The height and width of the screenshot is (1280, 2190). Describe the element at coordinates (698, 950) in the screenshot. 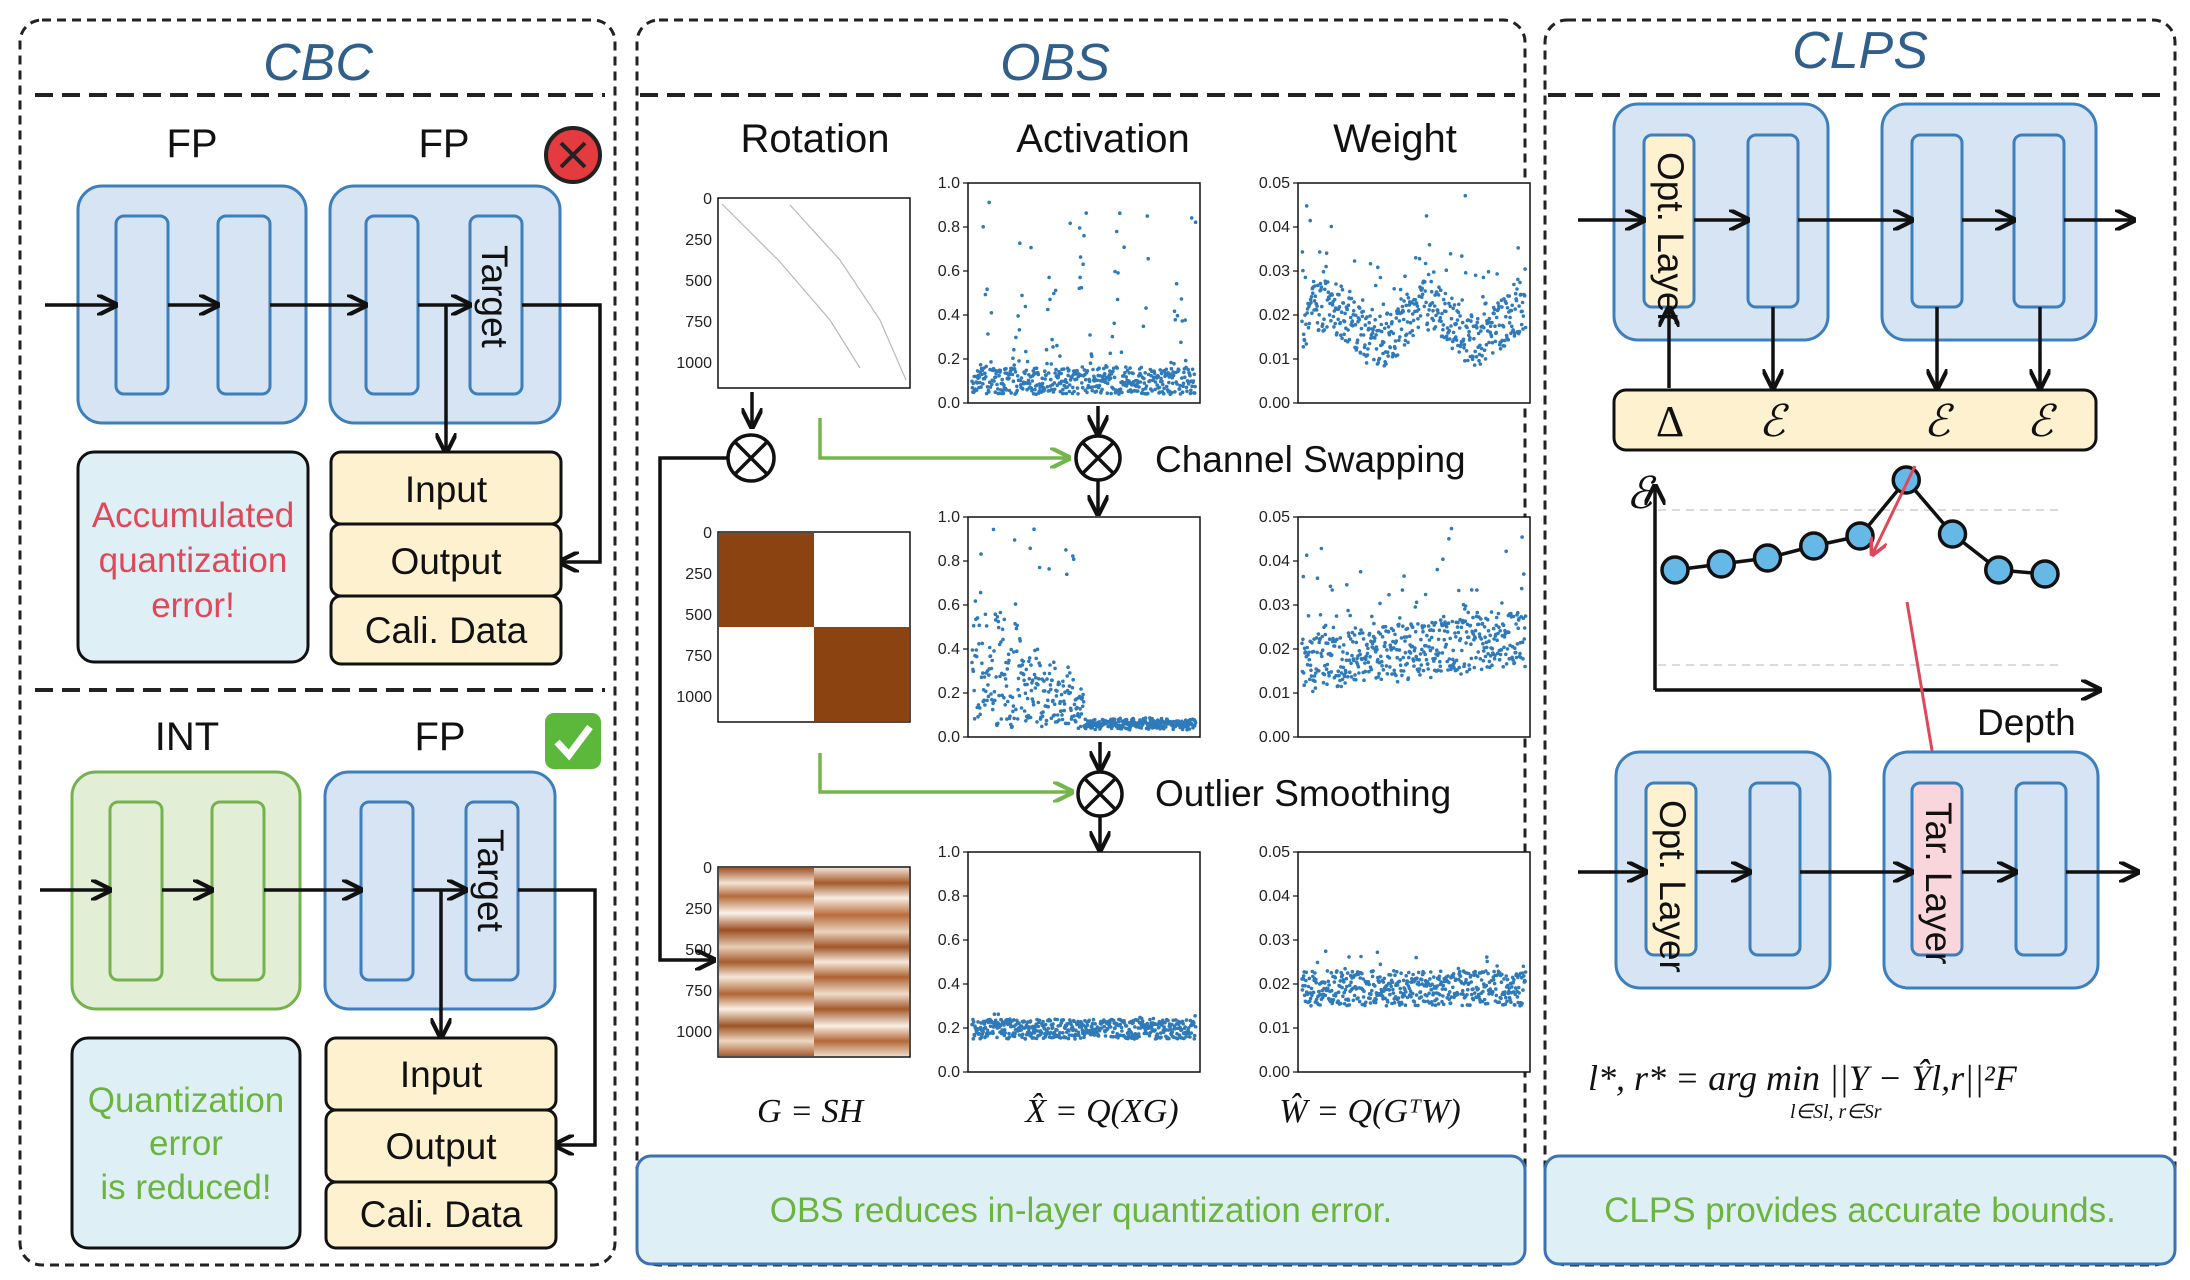

I see `matrix-tick-label: 500` at that location.